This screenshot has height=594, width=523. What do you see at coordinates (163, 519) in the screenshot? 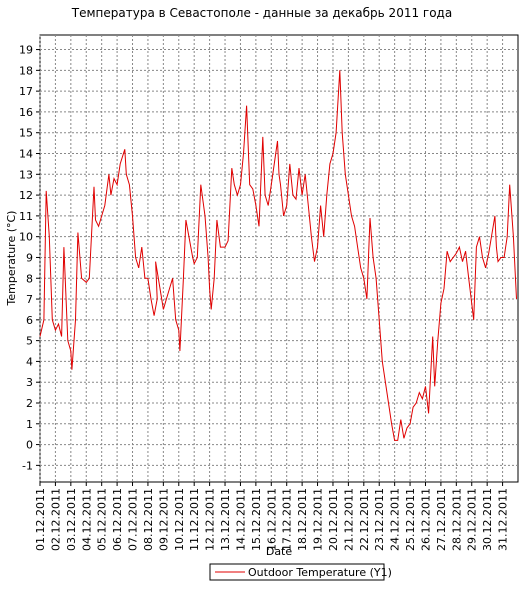
I see `x-tick-label: 09.12.2011` at bounding box center [163, 519].